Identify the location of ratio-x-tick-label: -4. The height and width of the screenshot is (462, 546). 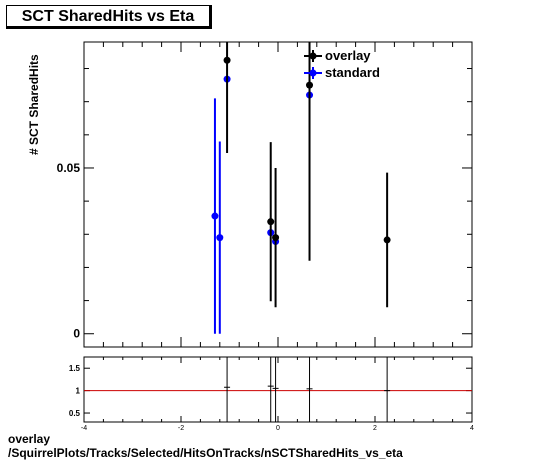
(84, 428).